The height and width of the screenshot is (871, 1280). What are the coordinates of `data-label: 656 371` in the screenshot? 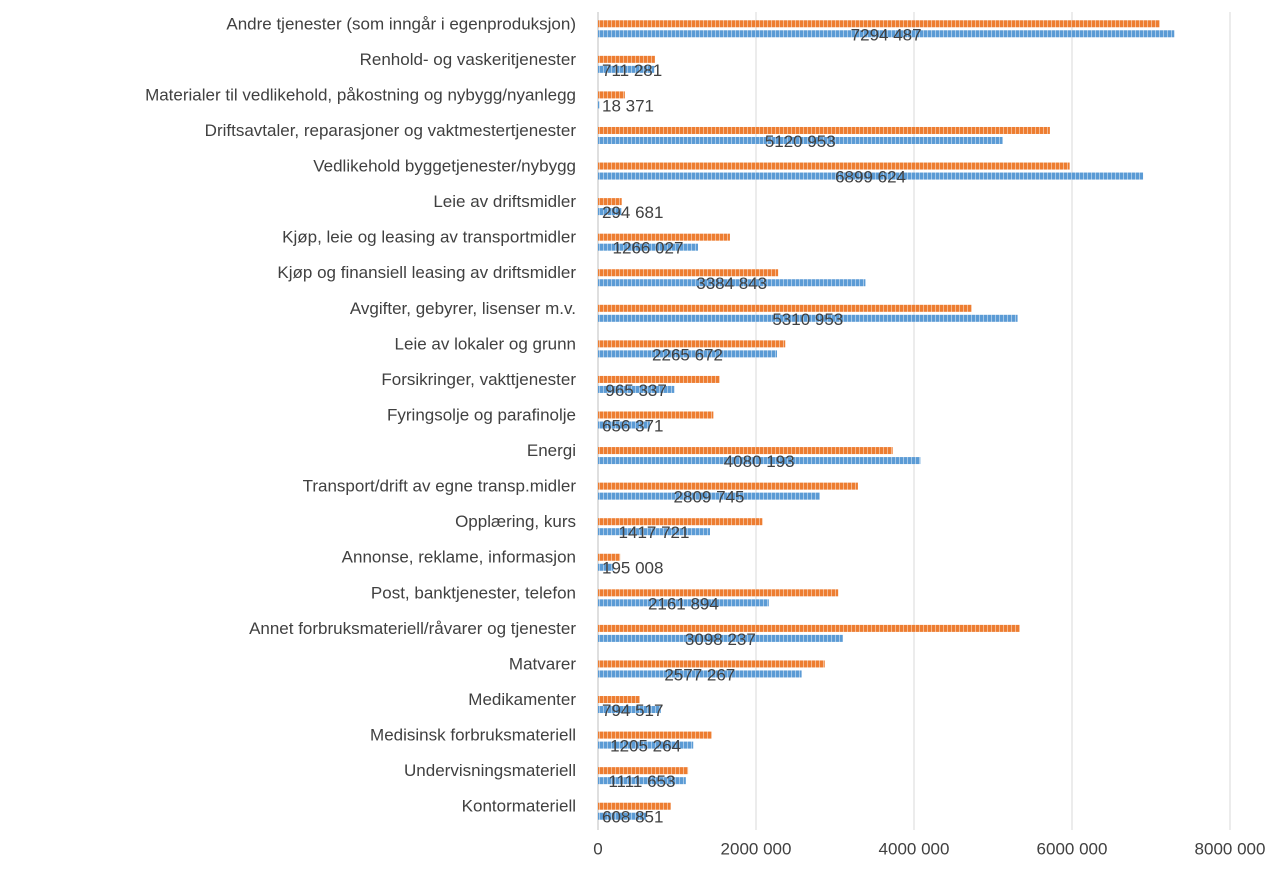 It's located at (632, 425).